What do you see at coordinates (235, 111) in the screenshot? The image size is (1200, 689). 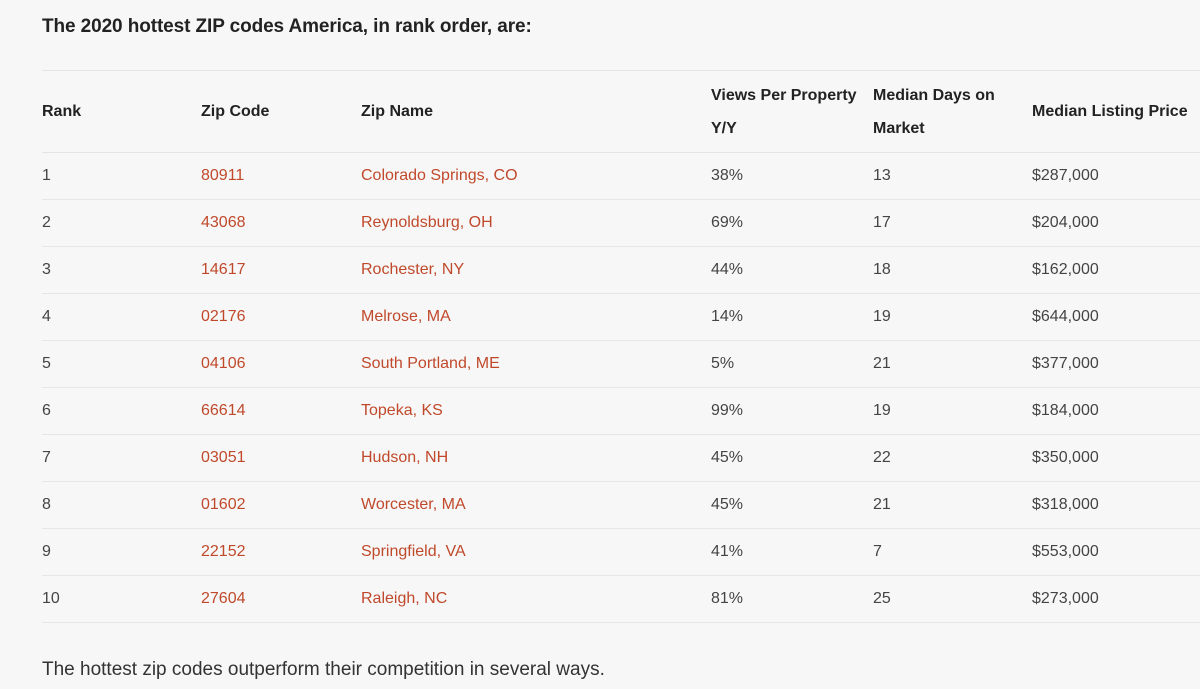 I see `header-zip-code: Zip Code` at bounding box center [235, 111].